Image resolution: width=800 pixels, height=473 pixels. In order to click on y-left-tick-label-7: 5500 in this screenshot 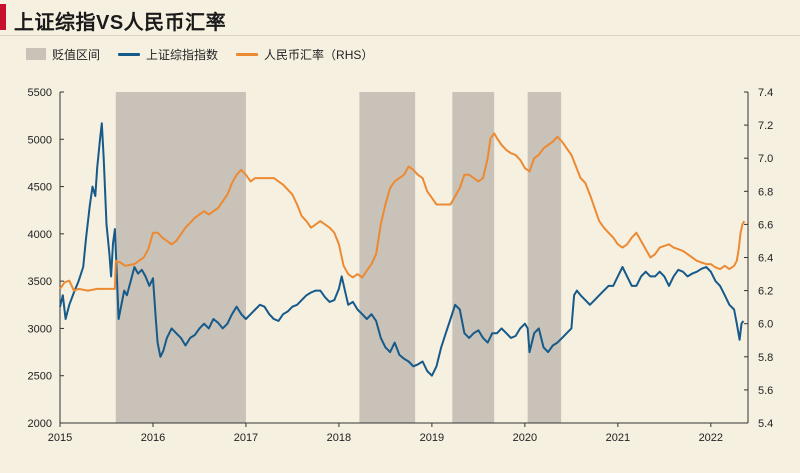, I will do `click(40, 93)`.